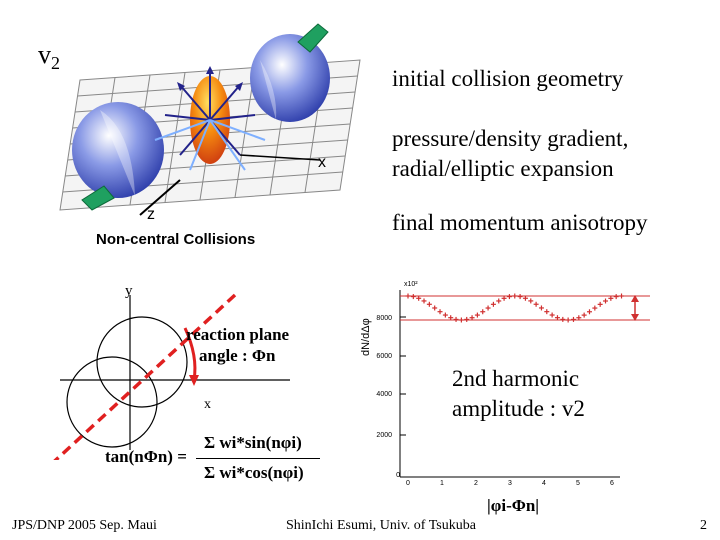  I want to click on reaction-plane-dashed-line-icon, so click(145, 376).